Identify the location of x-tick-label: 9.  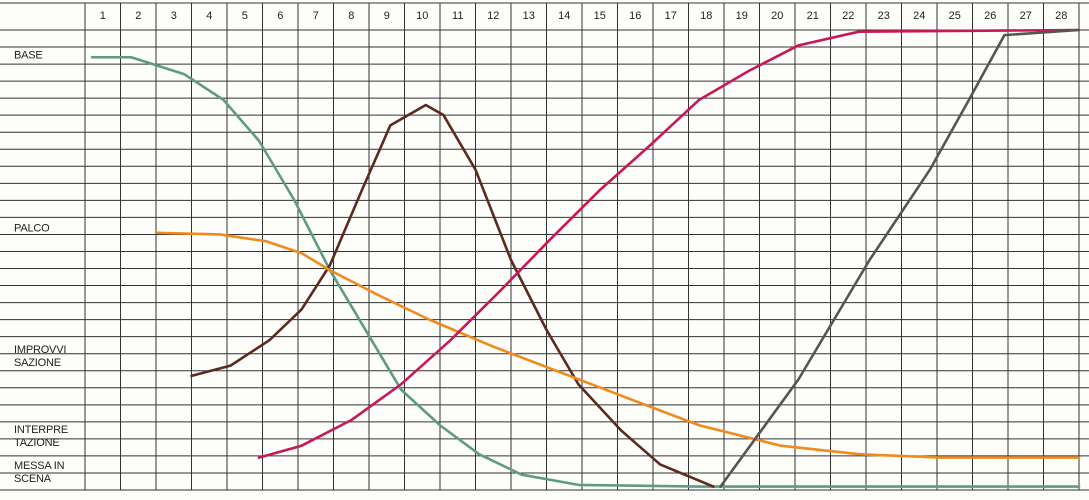
(387, 16).